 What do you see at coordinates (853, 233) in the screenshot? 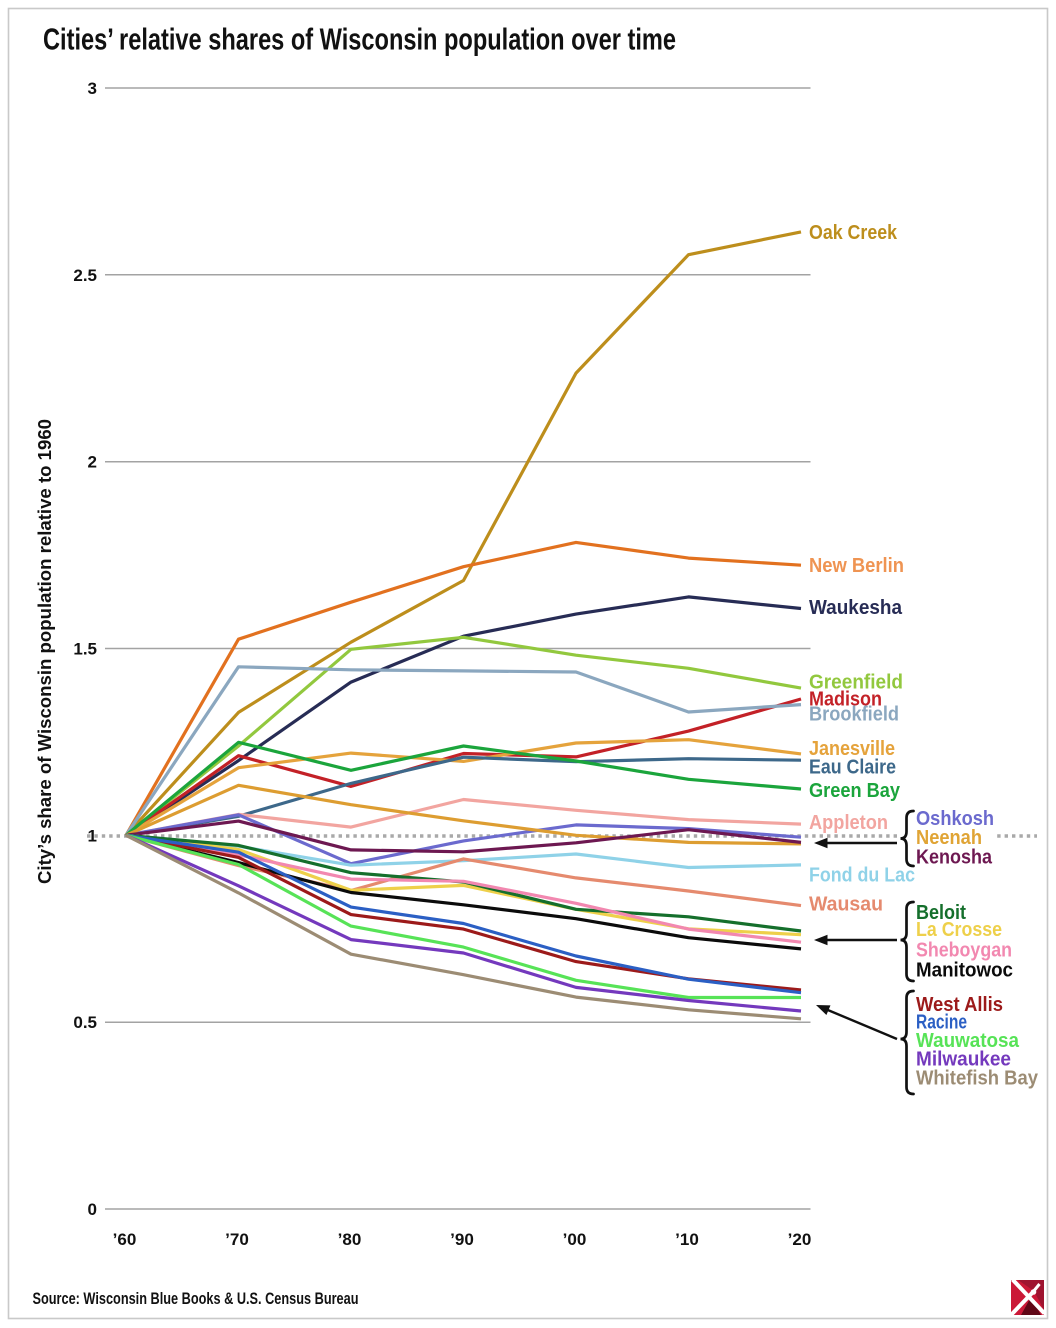
I see `svg-text: Oak Creek` at bounding box center [853, 233].